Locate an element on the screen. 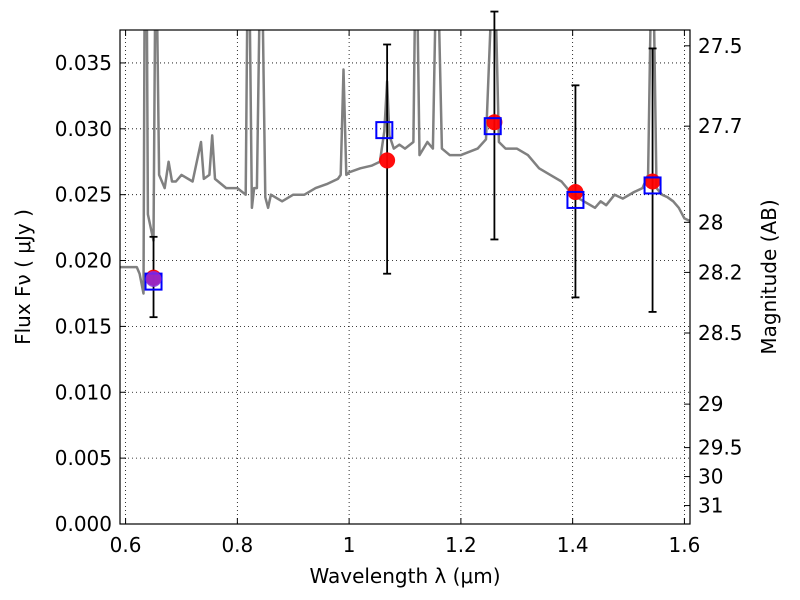  y-tick-label: 0.010 is located at coordinates (83, 392).